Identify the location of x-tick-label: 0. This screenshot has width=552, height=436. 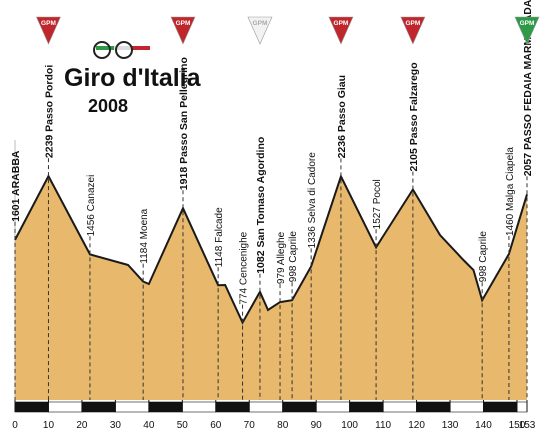
(15, 425).